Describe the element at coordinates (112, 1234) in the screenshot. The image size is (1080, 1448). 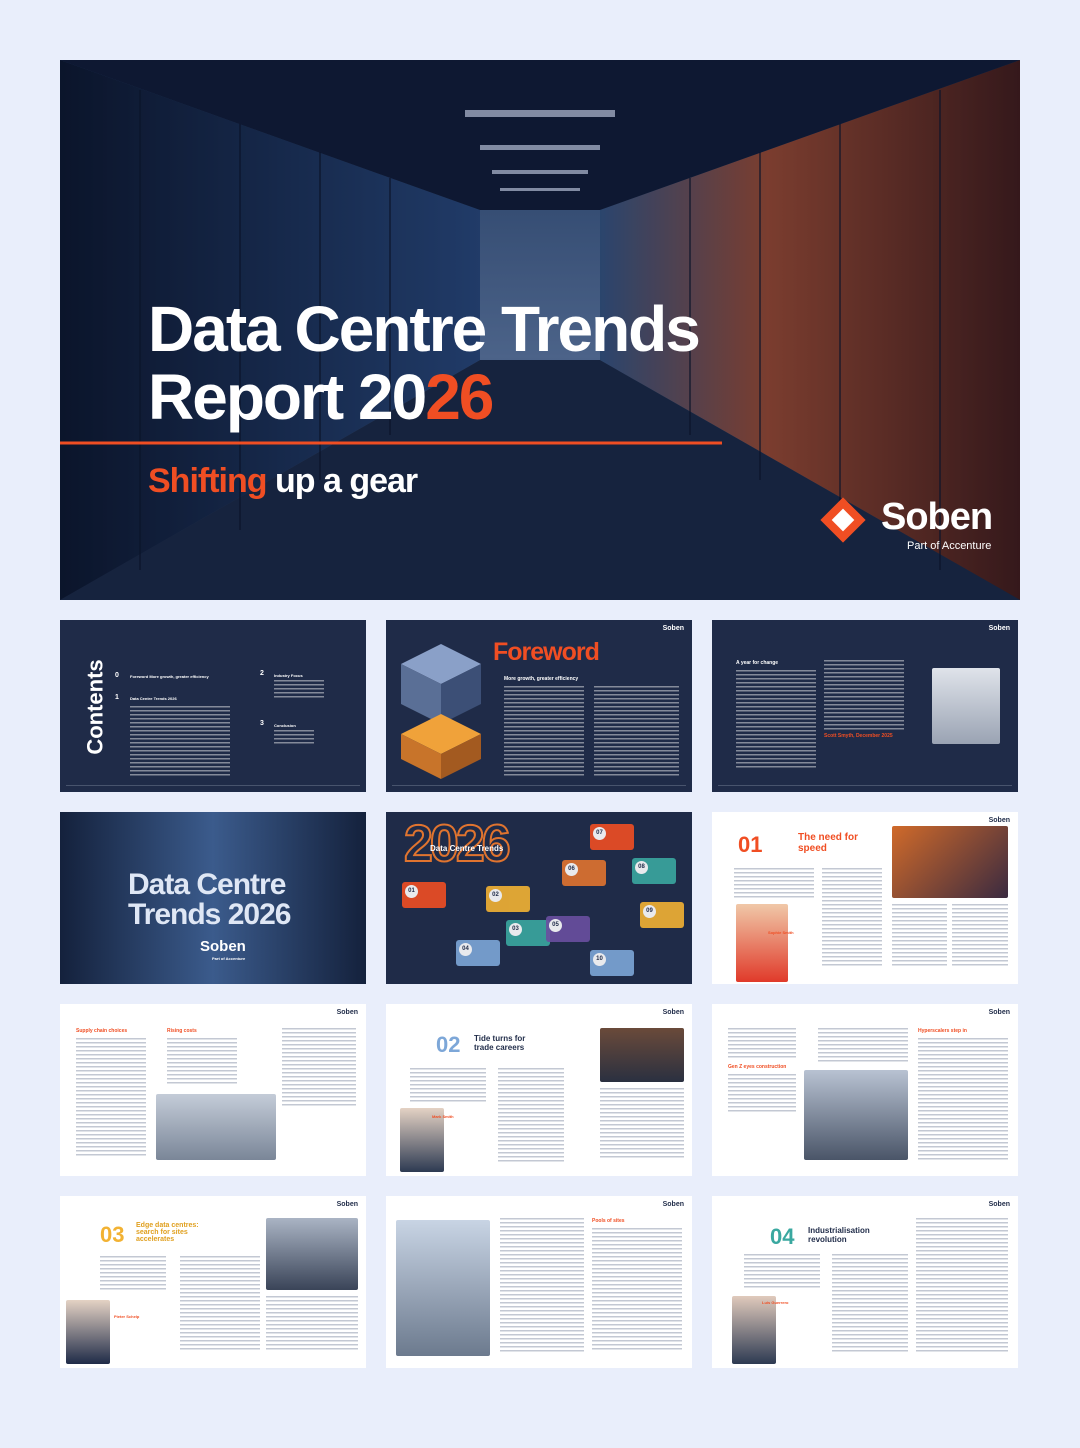
I see `chapter-number: 03` at that location.